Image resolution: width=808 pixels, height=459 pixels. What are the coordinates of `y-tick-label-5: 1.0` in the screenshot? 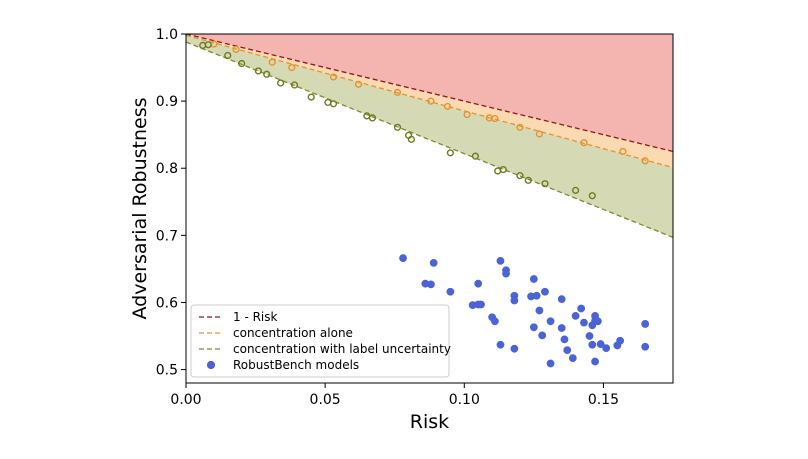 It's located at (167, 35).